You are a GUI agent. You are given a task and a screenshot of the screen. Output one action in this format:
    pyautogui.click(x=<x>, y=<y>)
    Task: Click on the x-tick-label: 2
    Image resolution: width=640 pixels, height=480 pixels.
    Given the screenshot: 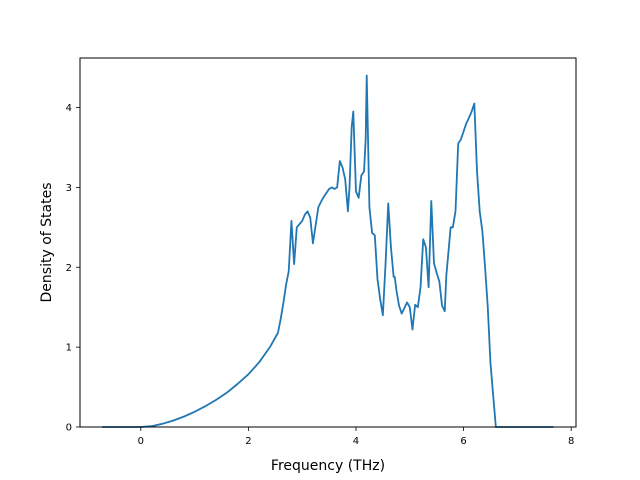 What is the action you would take?
    pyautogui.click(x=248, y=441)
    